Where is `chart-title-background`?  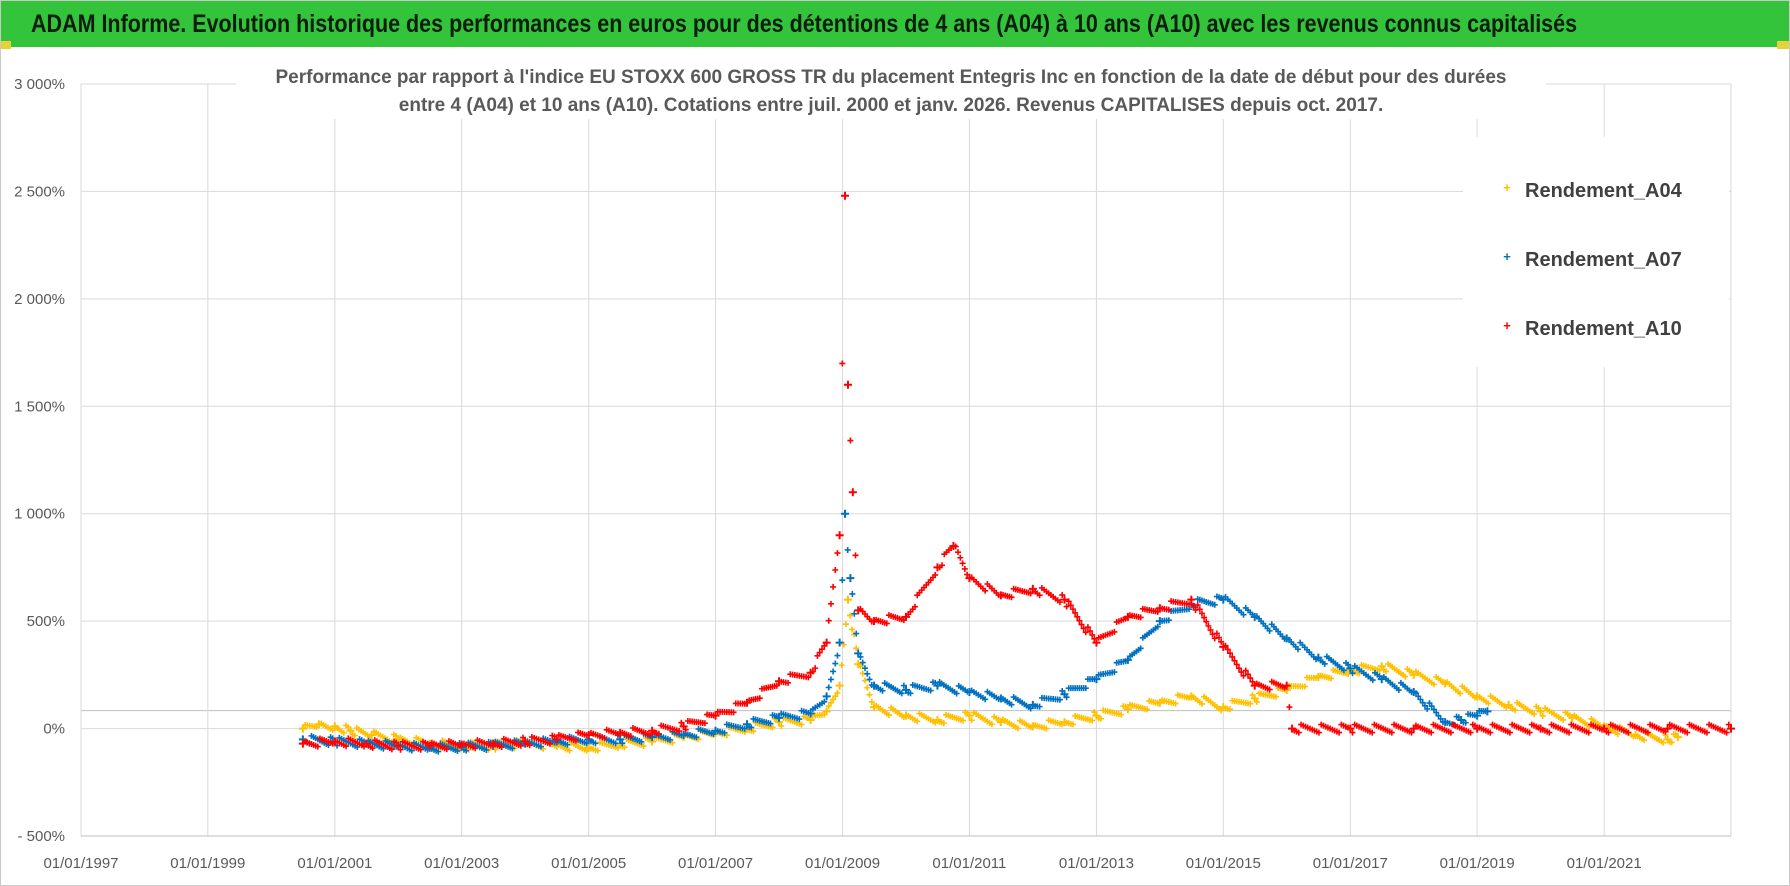 chart-title-background is located at coordinates (891, 89).